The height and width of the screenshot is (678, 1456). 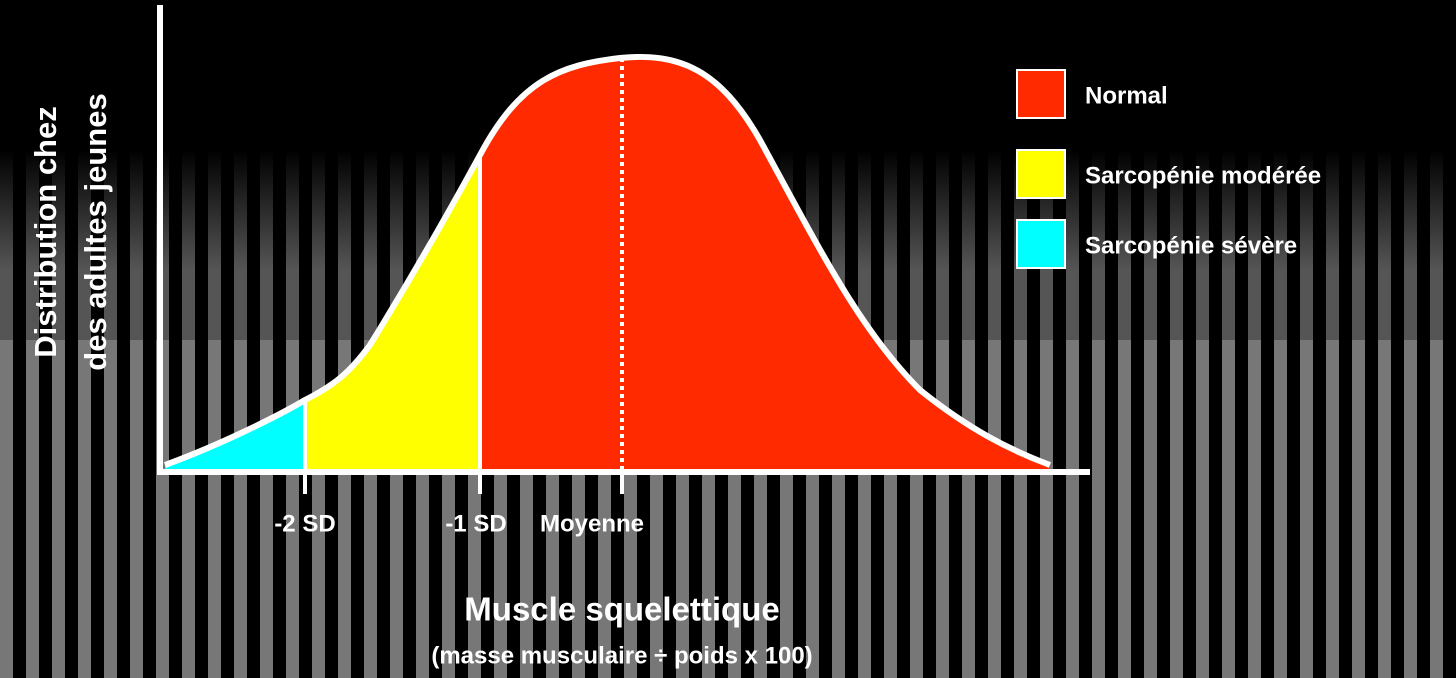 I want to click on x-axis-subtitle: (masse musculaire ÷ poids x 100), so click(x=621, y=655).